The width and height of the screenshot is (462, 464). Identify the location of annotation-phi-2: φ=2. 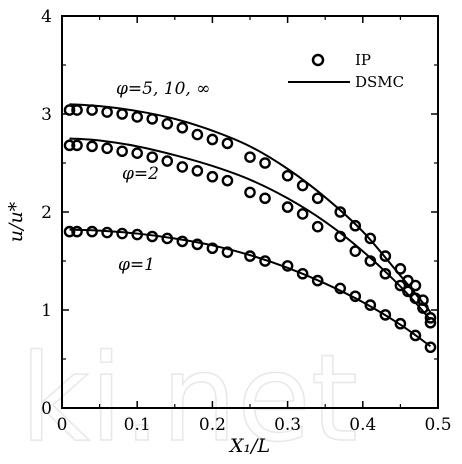
(140, 174).